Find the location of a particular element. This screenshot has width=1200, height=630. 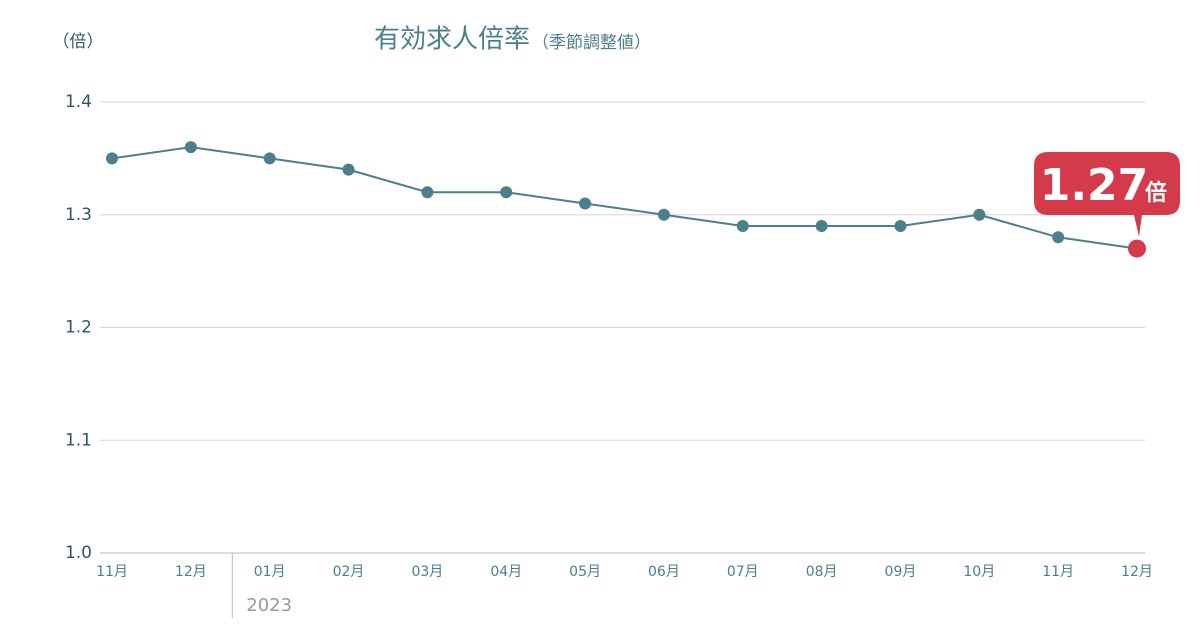

y-tick-label: 1.0 is located at coordinates (78, 553).